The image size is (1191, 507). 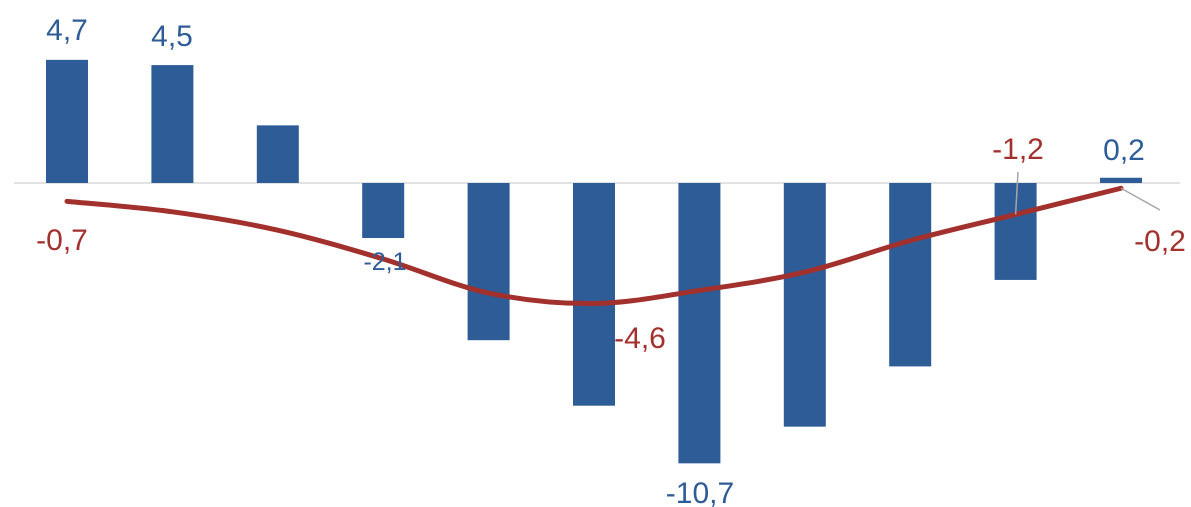 I want to click on bar-label-11: 0,2, so click(x=1124, y=150).